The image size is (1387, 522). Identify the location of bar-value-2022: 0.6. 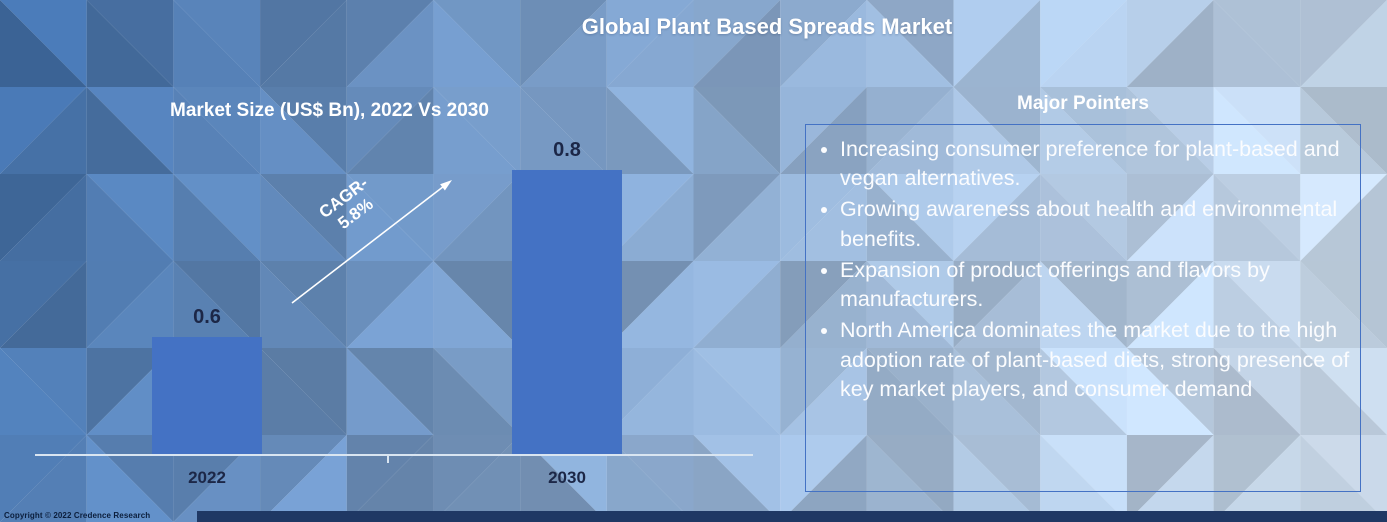
(207, 317).